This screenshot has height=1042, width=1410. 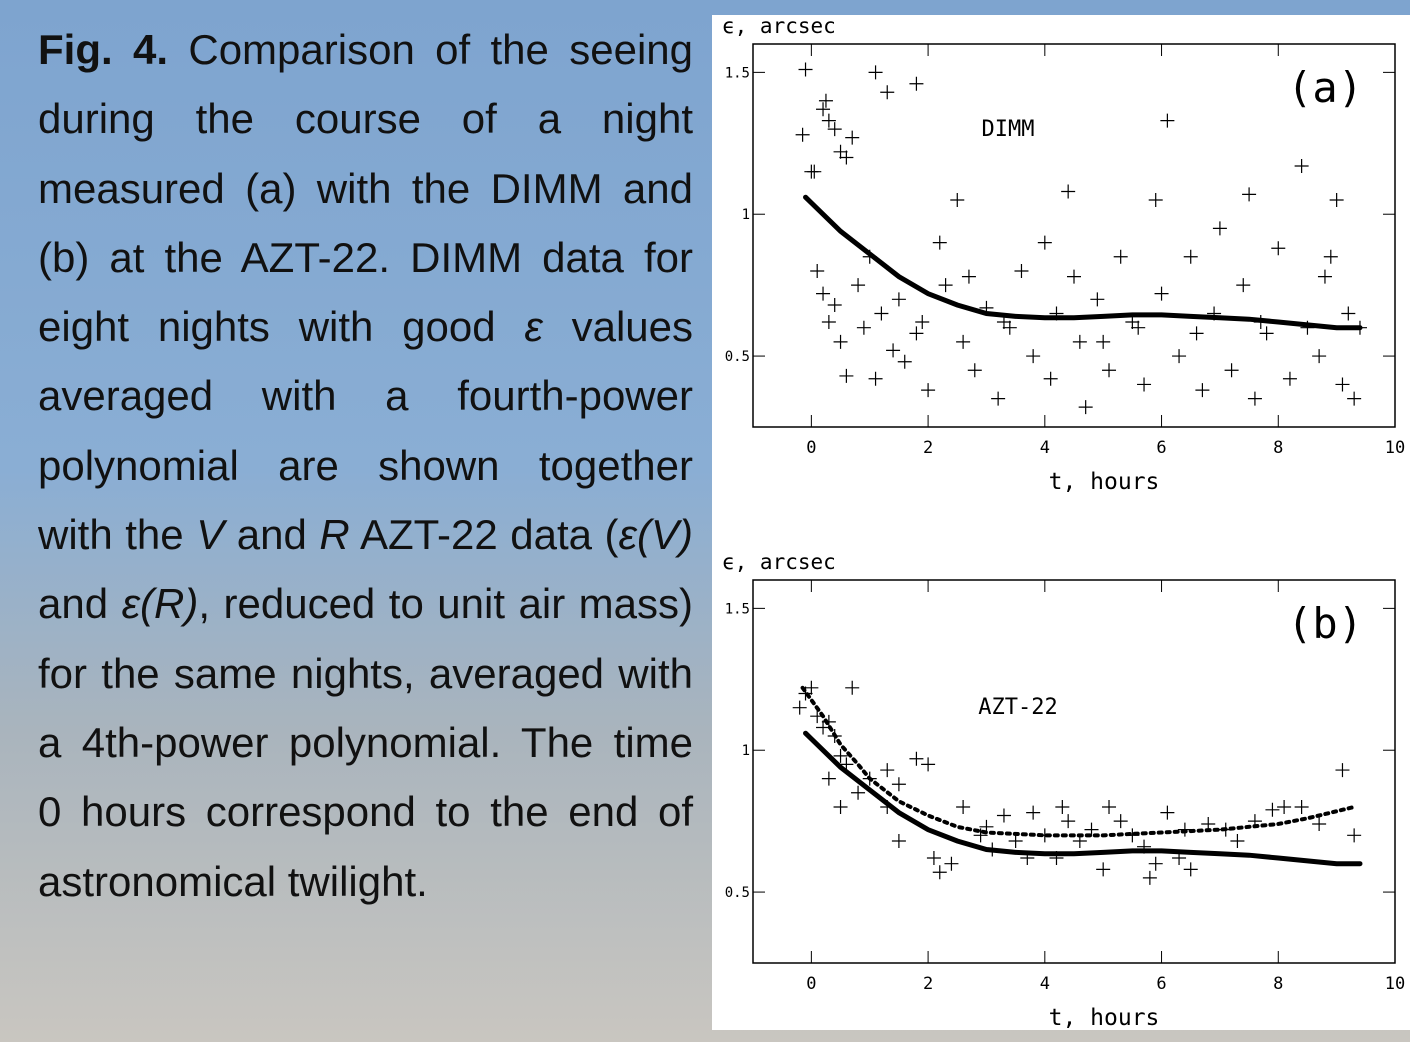 What do you see at coordinates (1325, 87) in the screenshot?
I see `panel-label: (a)` at bounding box center [1325, 87].